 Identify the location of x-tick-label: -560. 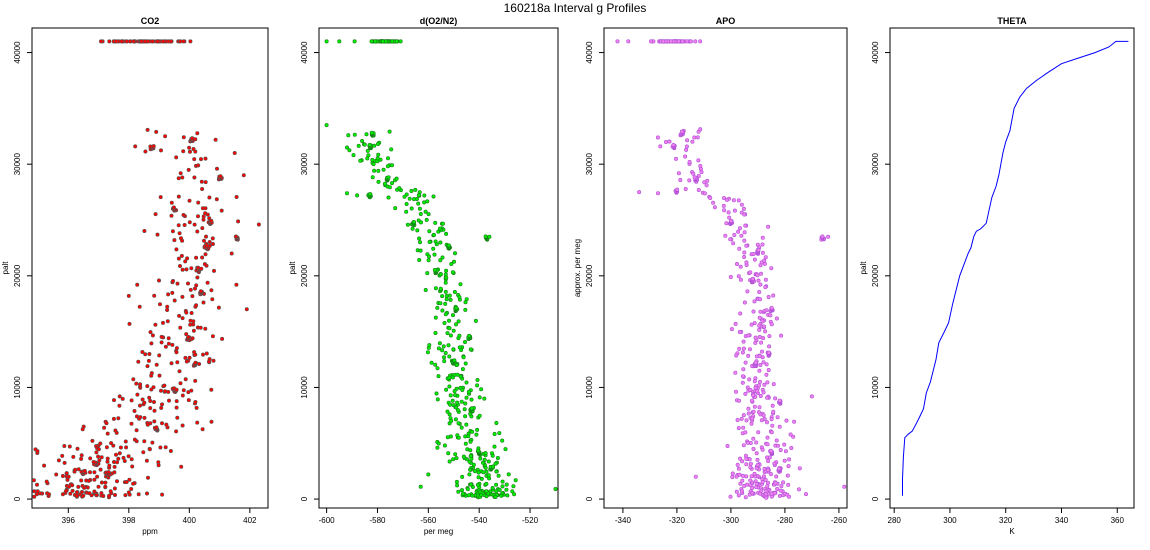
(428, 520).